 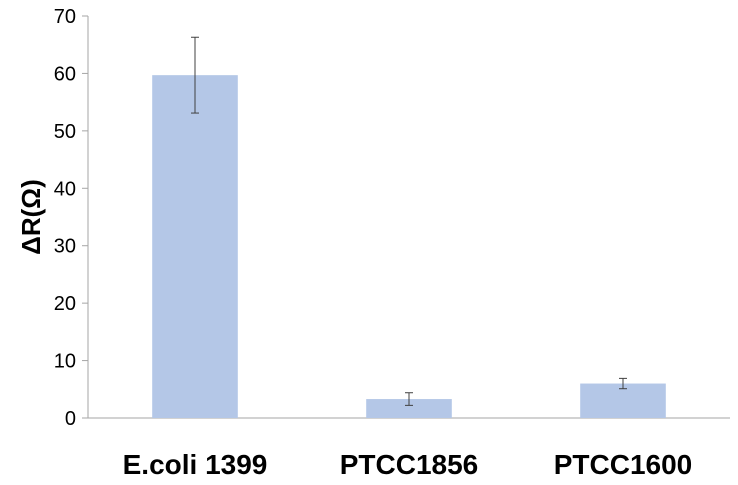 I want to click on y-tick-label: 20, so click(x=65, y=304).